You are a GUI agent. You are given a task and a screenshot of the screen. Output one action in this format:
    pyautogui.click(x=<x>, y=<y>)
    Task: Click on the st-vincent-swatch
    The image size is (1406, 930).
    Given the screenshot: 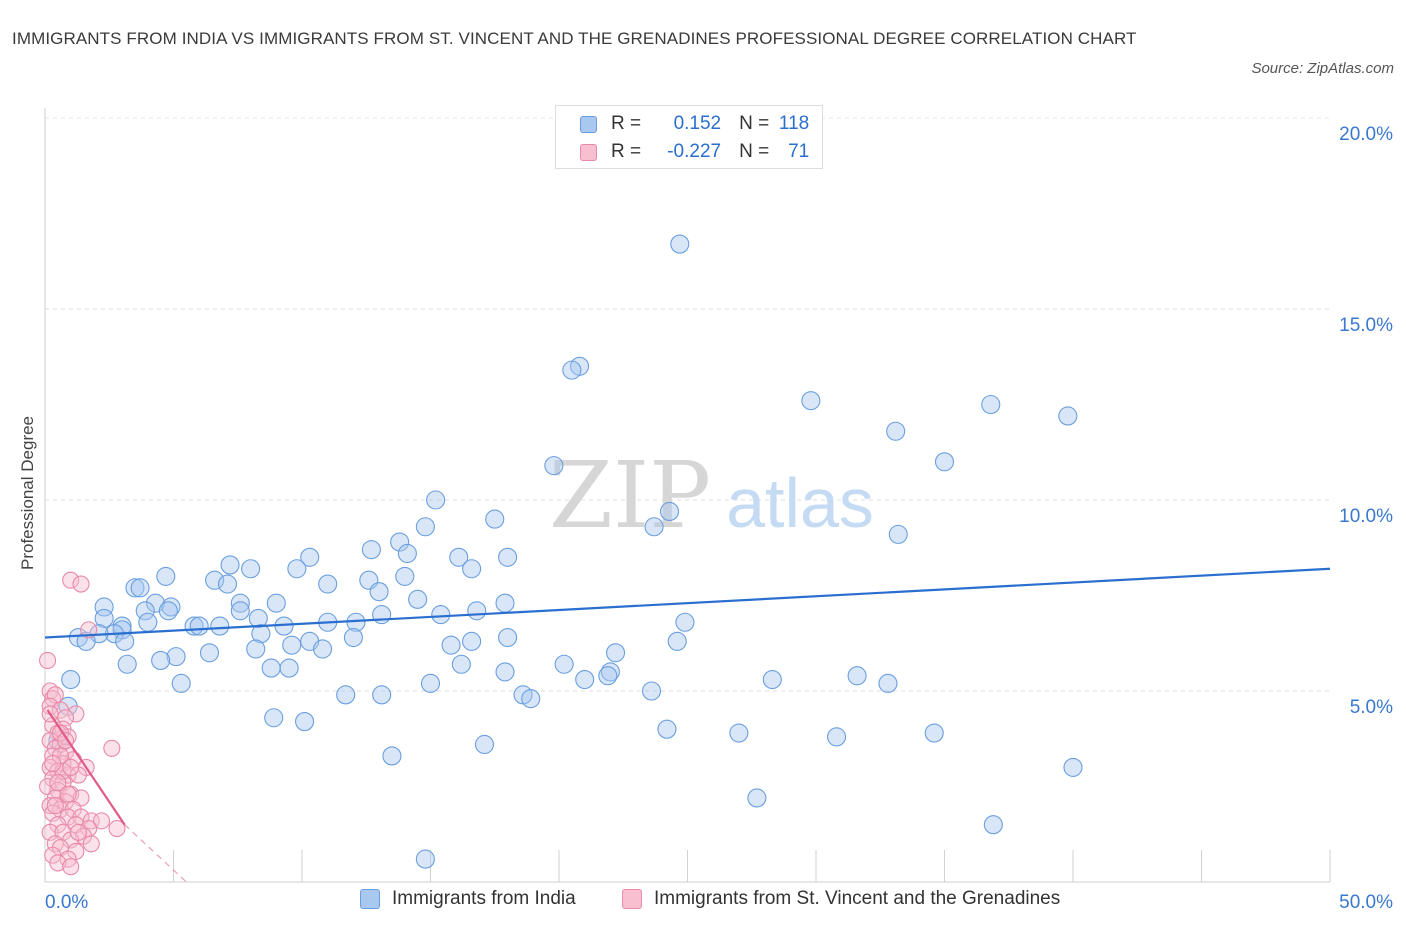 What is the action you would take?
    pyautogui.click(x=588, y=152)
    